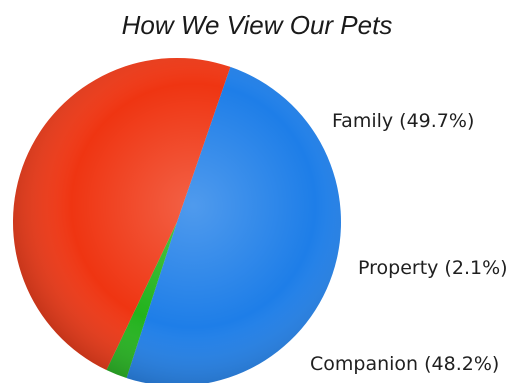 The image size is (514, 383). What do you see at coordinates (433, 268) in the screenshot?
I see `slice-label-property: Property (2.1%)` at bounding box center [433, 268].